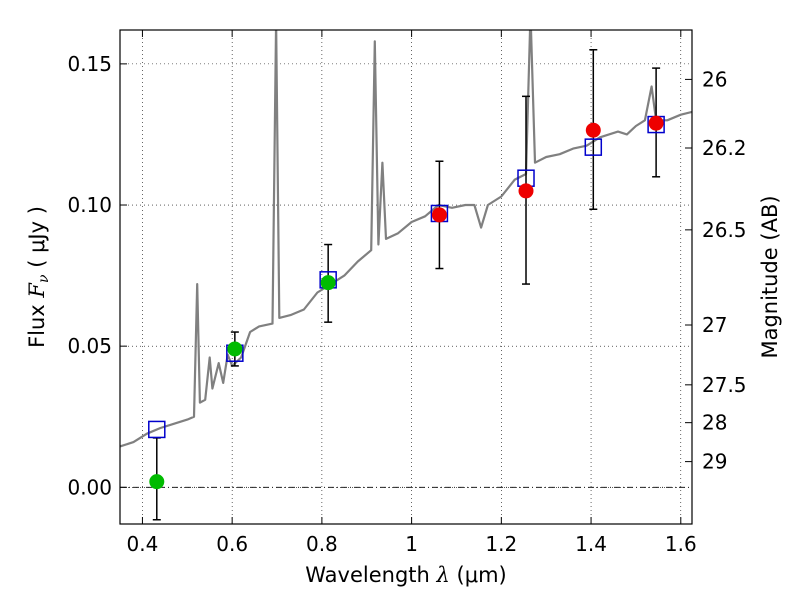 The image size is (800, 600). Describe the element at coordinates (37, 326) in the screenshot. I see `y-axis-label-prefix: Flux` at that location.